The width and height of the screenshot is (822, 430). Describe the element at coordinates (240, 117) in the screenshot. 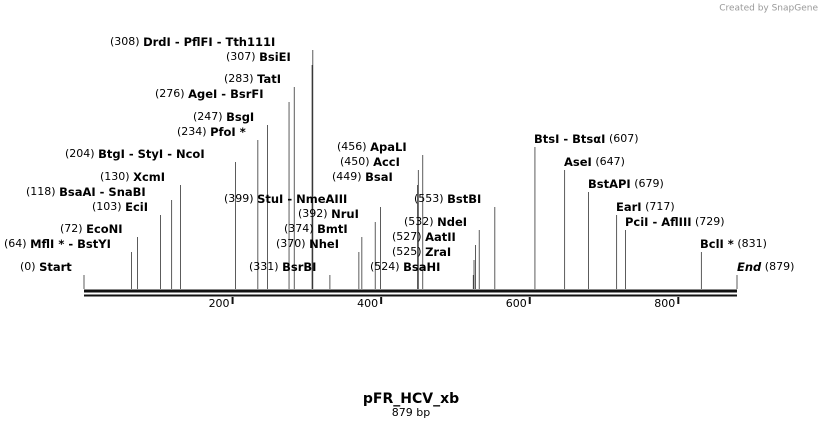

I see `enzyme-name: BsgI` at that location.